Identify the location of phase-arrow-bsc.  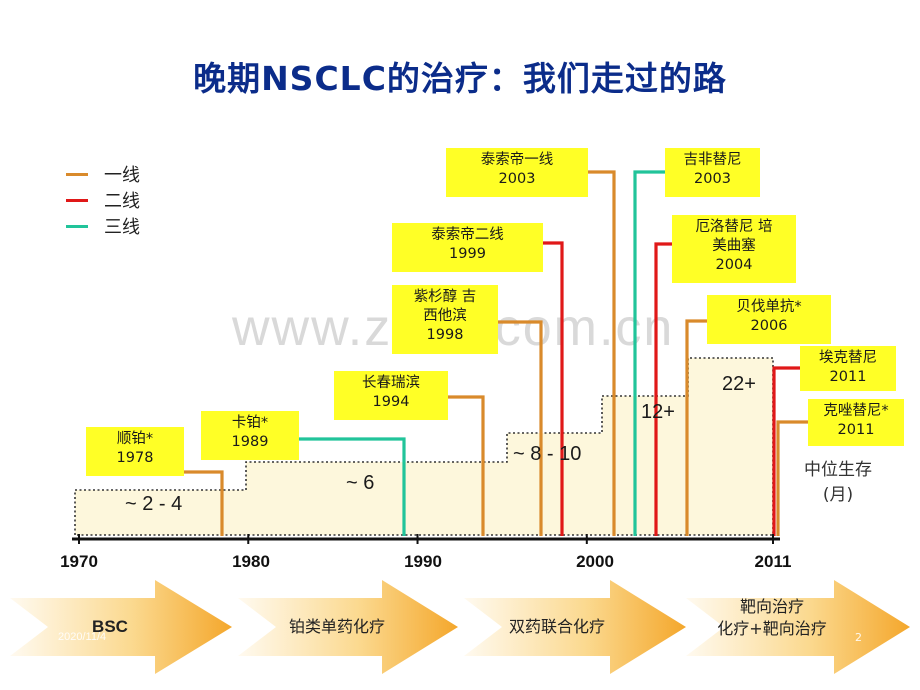
(121, 627).